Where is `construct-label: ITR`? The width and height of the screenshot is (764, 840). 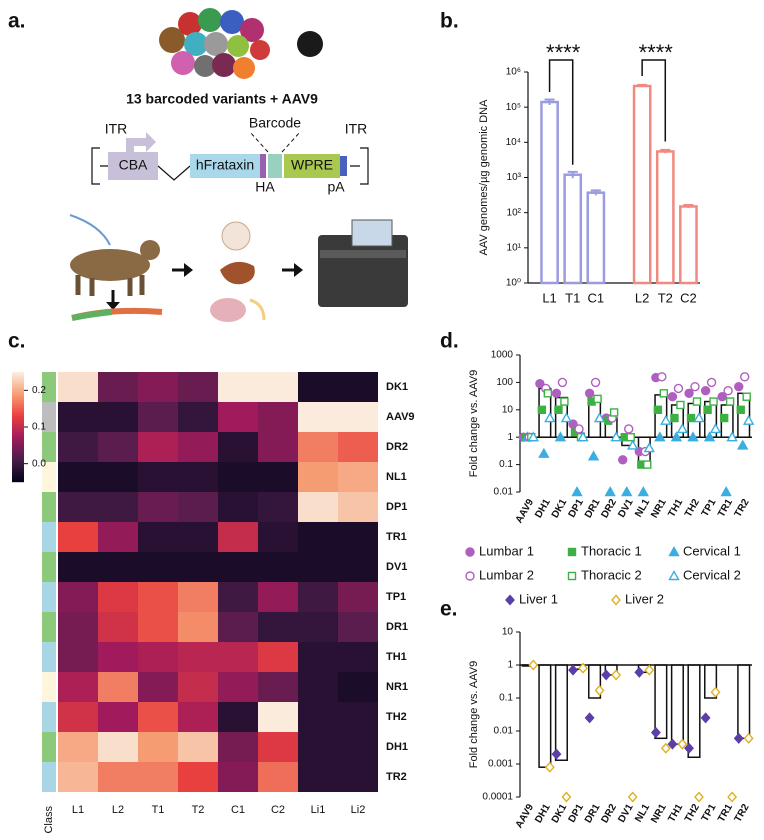 construct-label: ITR is located at coordinates (116, 129).